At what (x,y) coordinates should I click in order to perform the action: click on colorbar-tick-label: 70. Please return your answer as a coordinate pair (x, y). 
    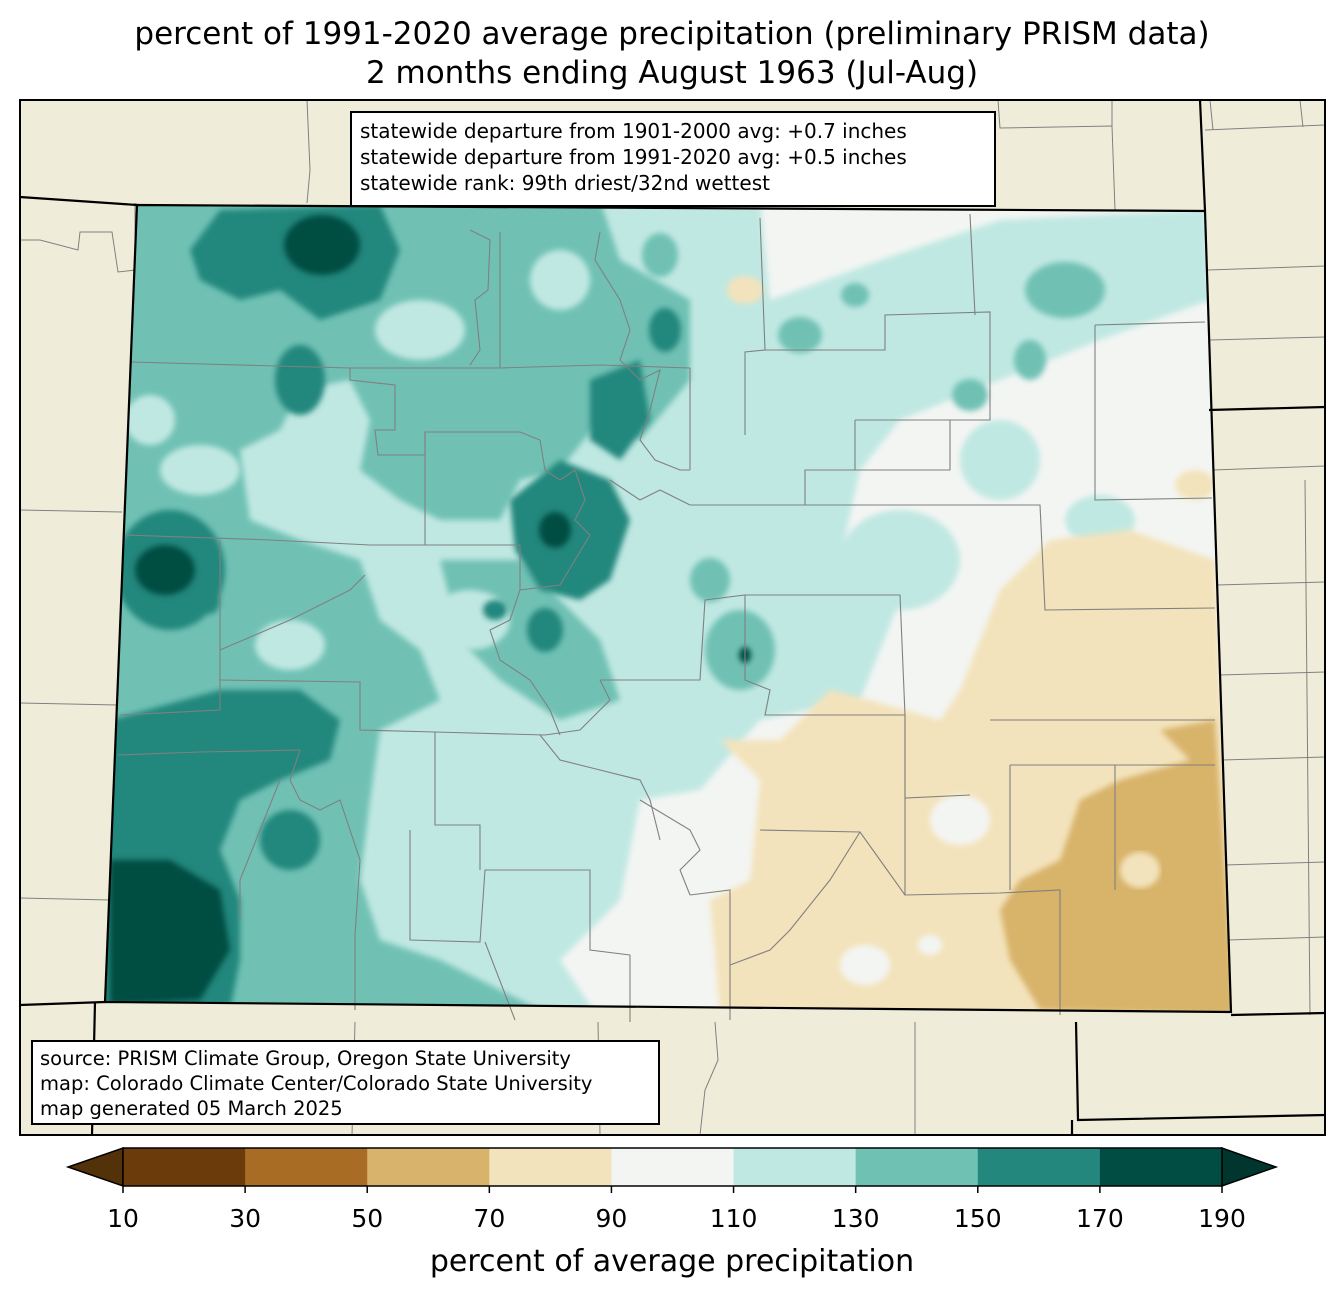
    Looking at the image, I should click on (489, 1218).